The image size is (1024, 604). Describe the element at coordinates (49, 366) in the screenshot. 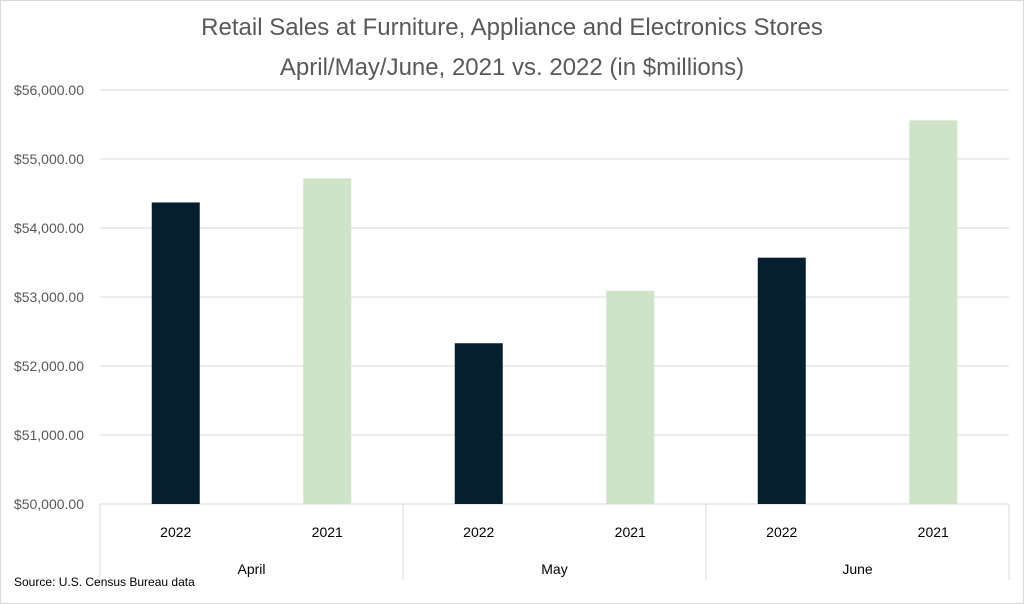

I see `y-tick-label: $52,000.00` at that location.